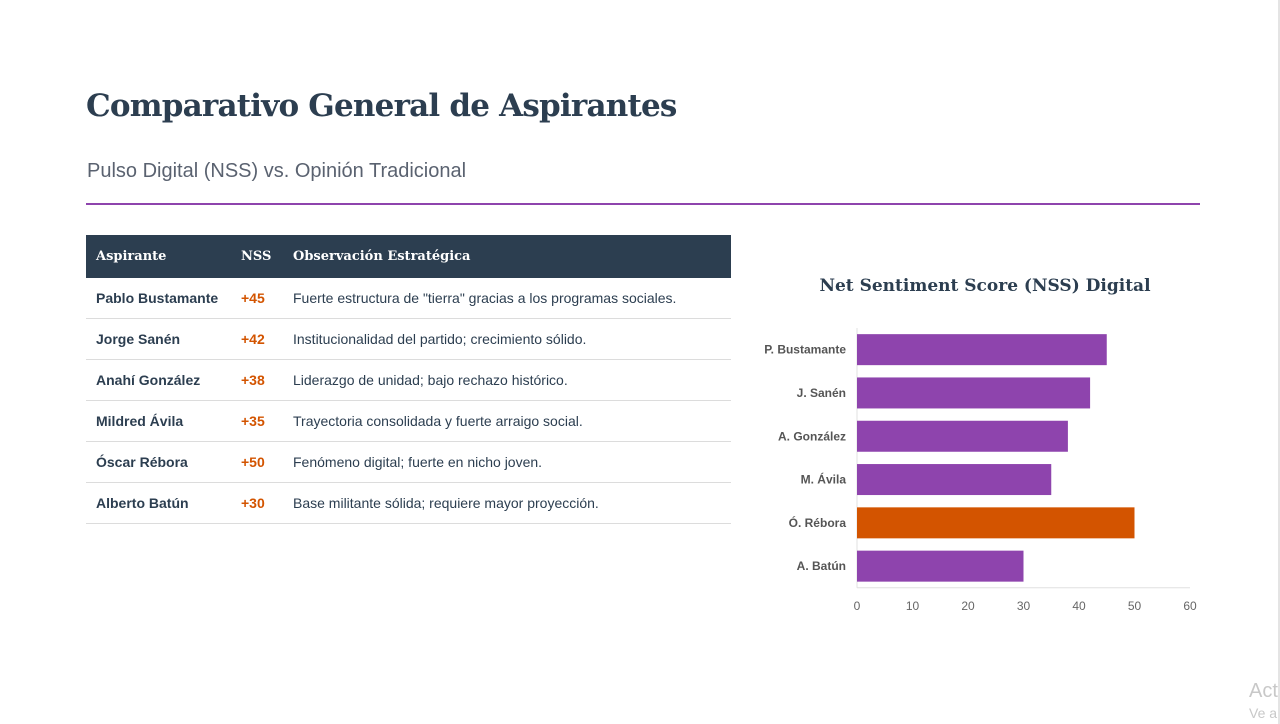  What do you see at coordinates (257, 256) in the screenshot?
I see `header-nss: NSS` at bounding box center [257, 256].